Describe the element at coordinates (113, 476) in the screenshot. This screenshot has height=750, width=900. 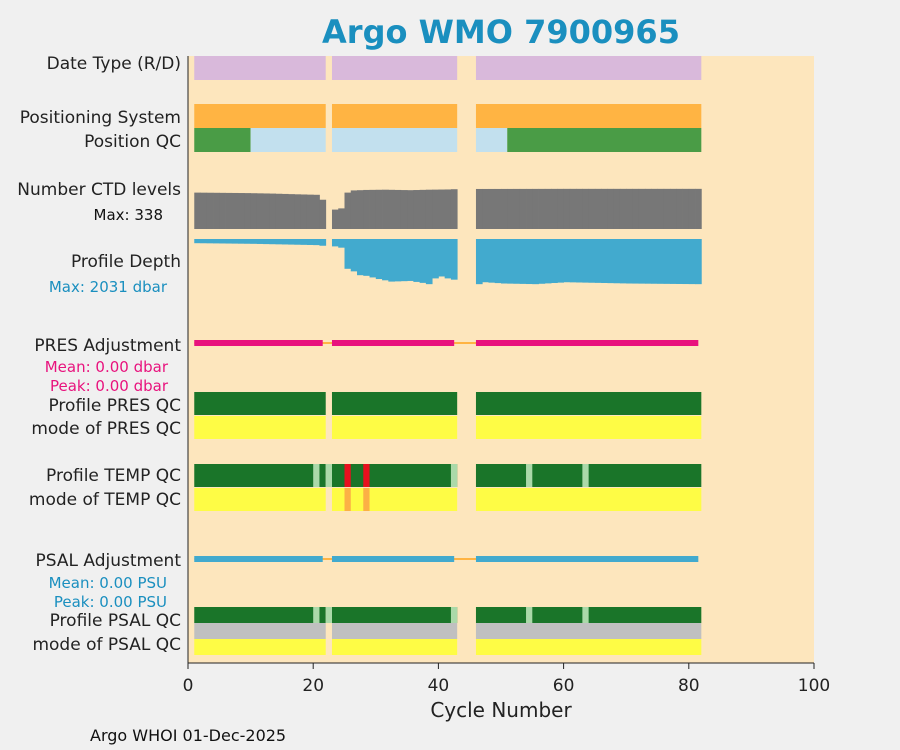
I see `row-label-profile-temp-qc: Profile TEMP QC` at that location.